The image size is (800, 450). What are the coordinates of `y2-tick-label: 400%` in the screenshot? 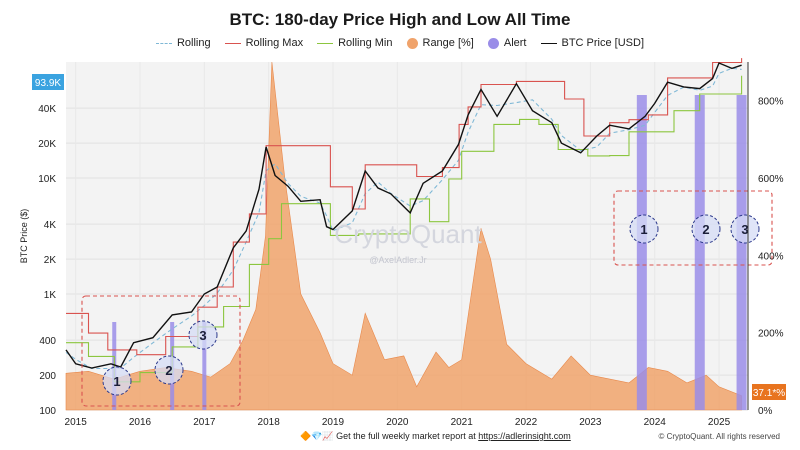 It's located at (771, 256).